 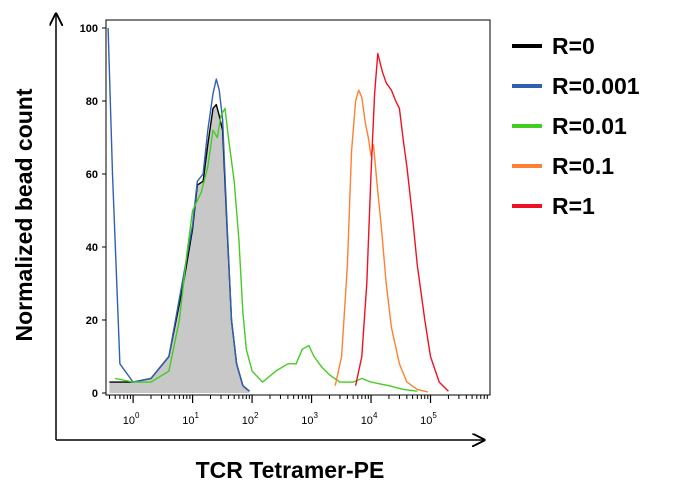 I want to click on legend-label: R=0, so click(x=573, y=45).